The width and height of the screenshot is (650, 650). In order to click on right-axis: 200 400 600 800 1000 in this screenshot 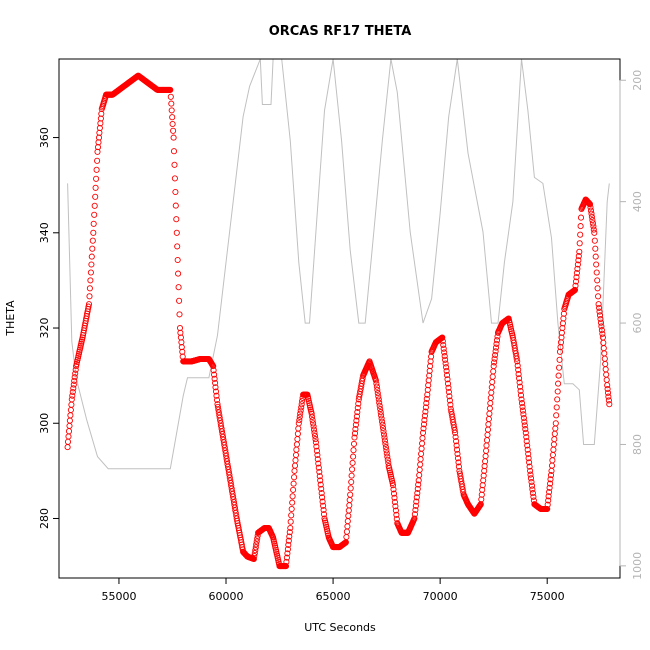, I will do `click(631, 325)`.